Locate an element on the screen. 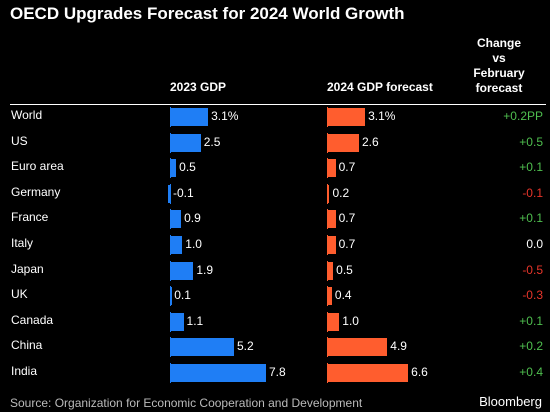  table-row: Japan 1.9 0.5 -0.5 is located at coordinates (275, 271).